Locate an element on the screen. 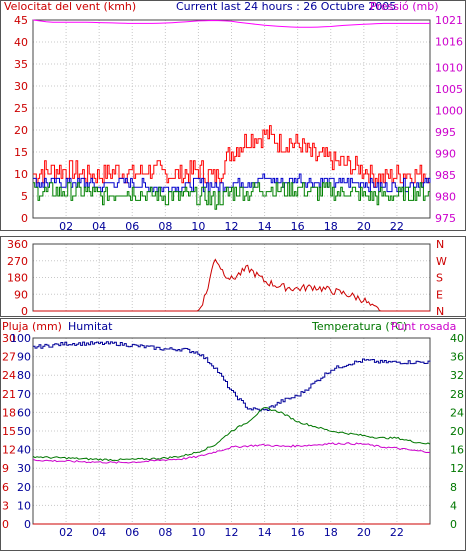  y-tick-label-rain: 30 is located at coordinates (9, 338).